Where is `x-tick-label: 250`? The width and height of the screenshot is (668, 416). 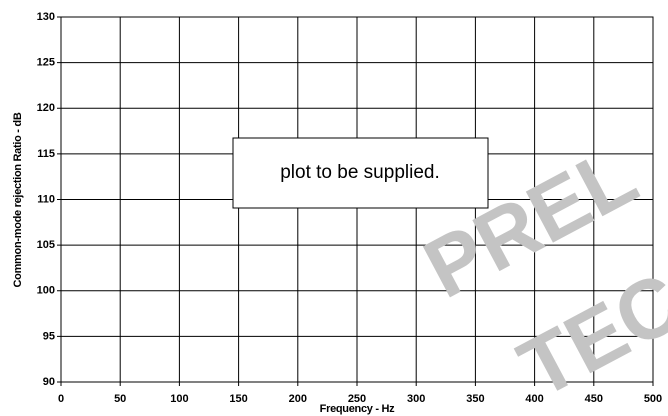 x-tick-label: 250 is located at coordinates (357, 399).